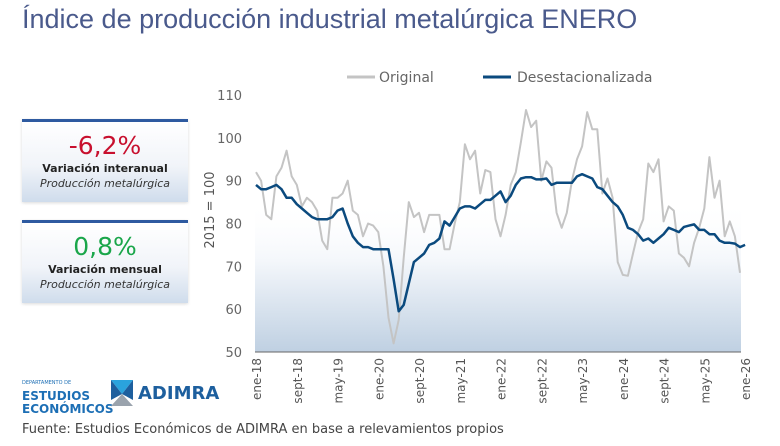 The height and width of the screenshot is (446, 780). What do you see at coordinates (461, 381) in the screenshot?
I see `x-tick-label: may-21` at bounding box center [461, 381].